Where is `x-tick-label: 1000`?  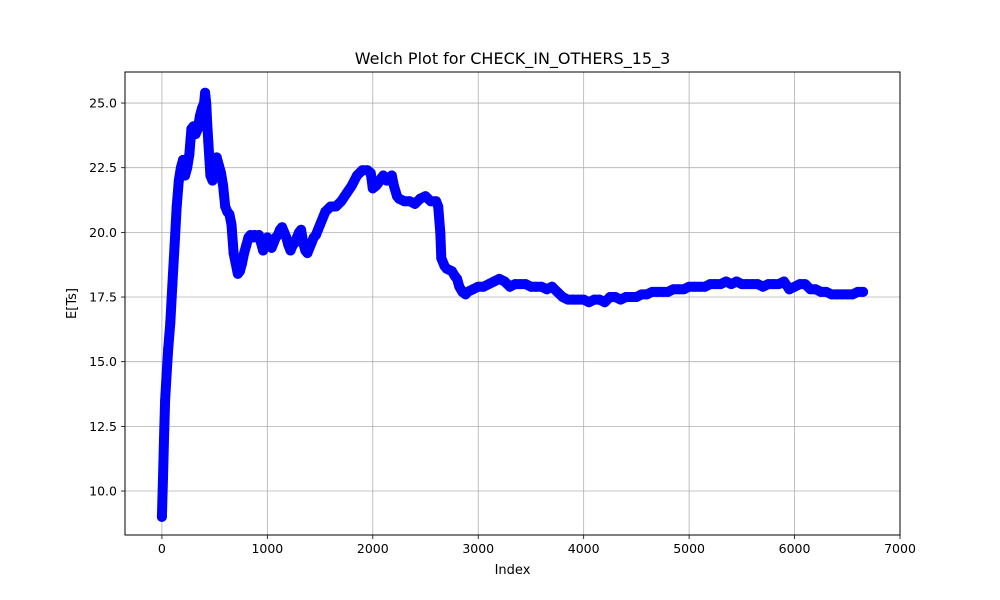
x-tick-label: 1000 is located at coordinates (267, 548).